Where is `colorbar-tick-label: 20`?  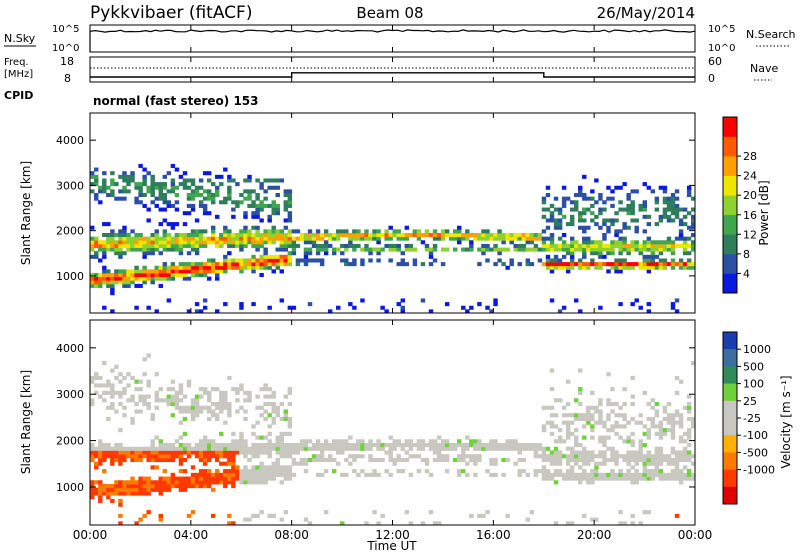 colorbar-tick-label: 20 is located at coordinates (750, 195).